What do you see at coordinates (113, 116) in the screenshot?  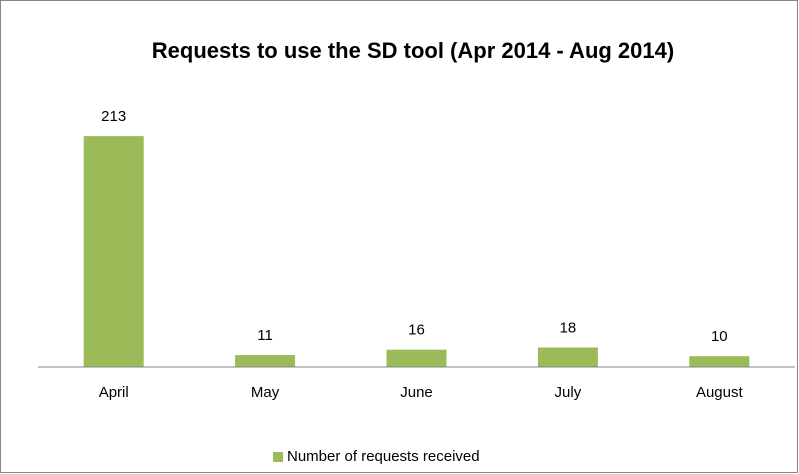 I see `data-label: 213` at bounding box center [113, 116].